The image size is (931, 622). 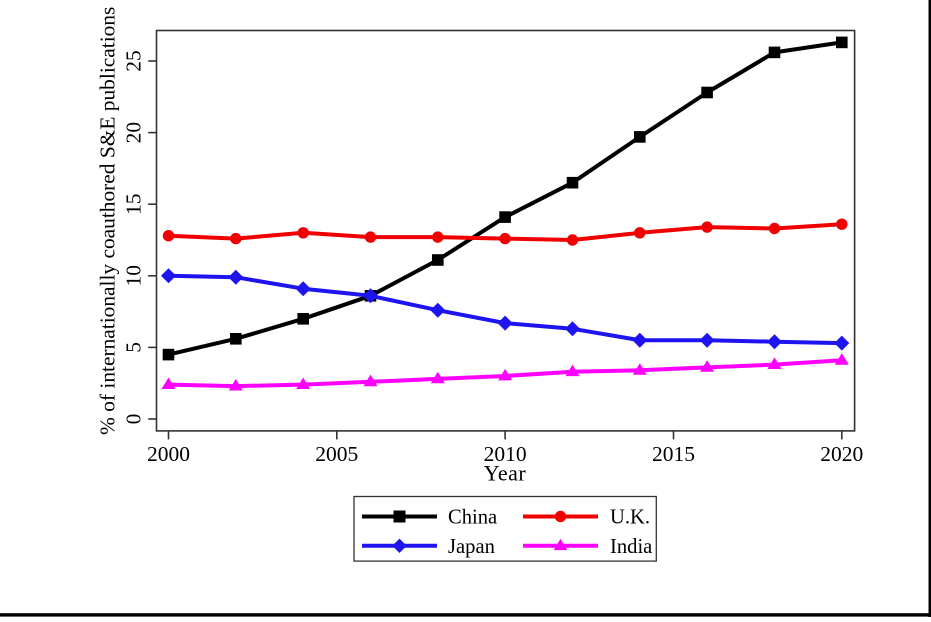 I want to click on svg-text: 20, so click(x=134, y=133).